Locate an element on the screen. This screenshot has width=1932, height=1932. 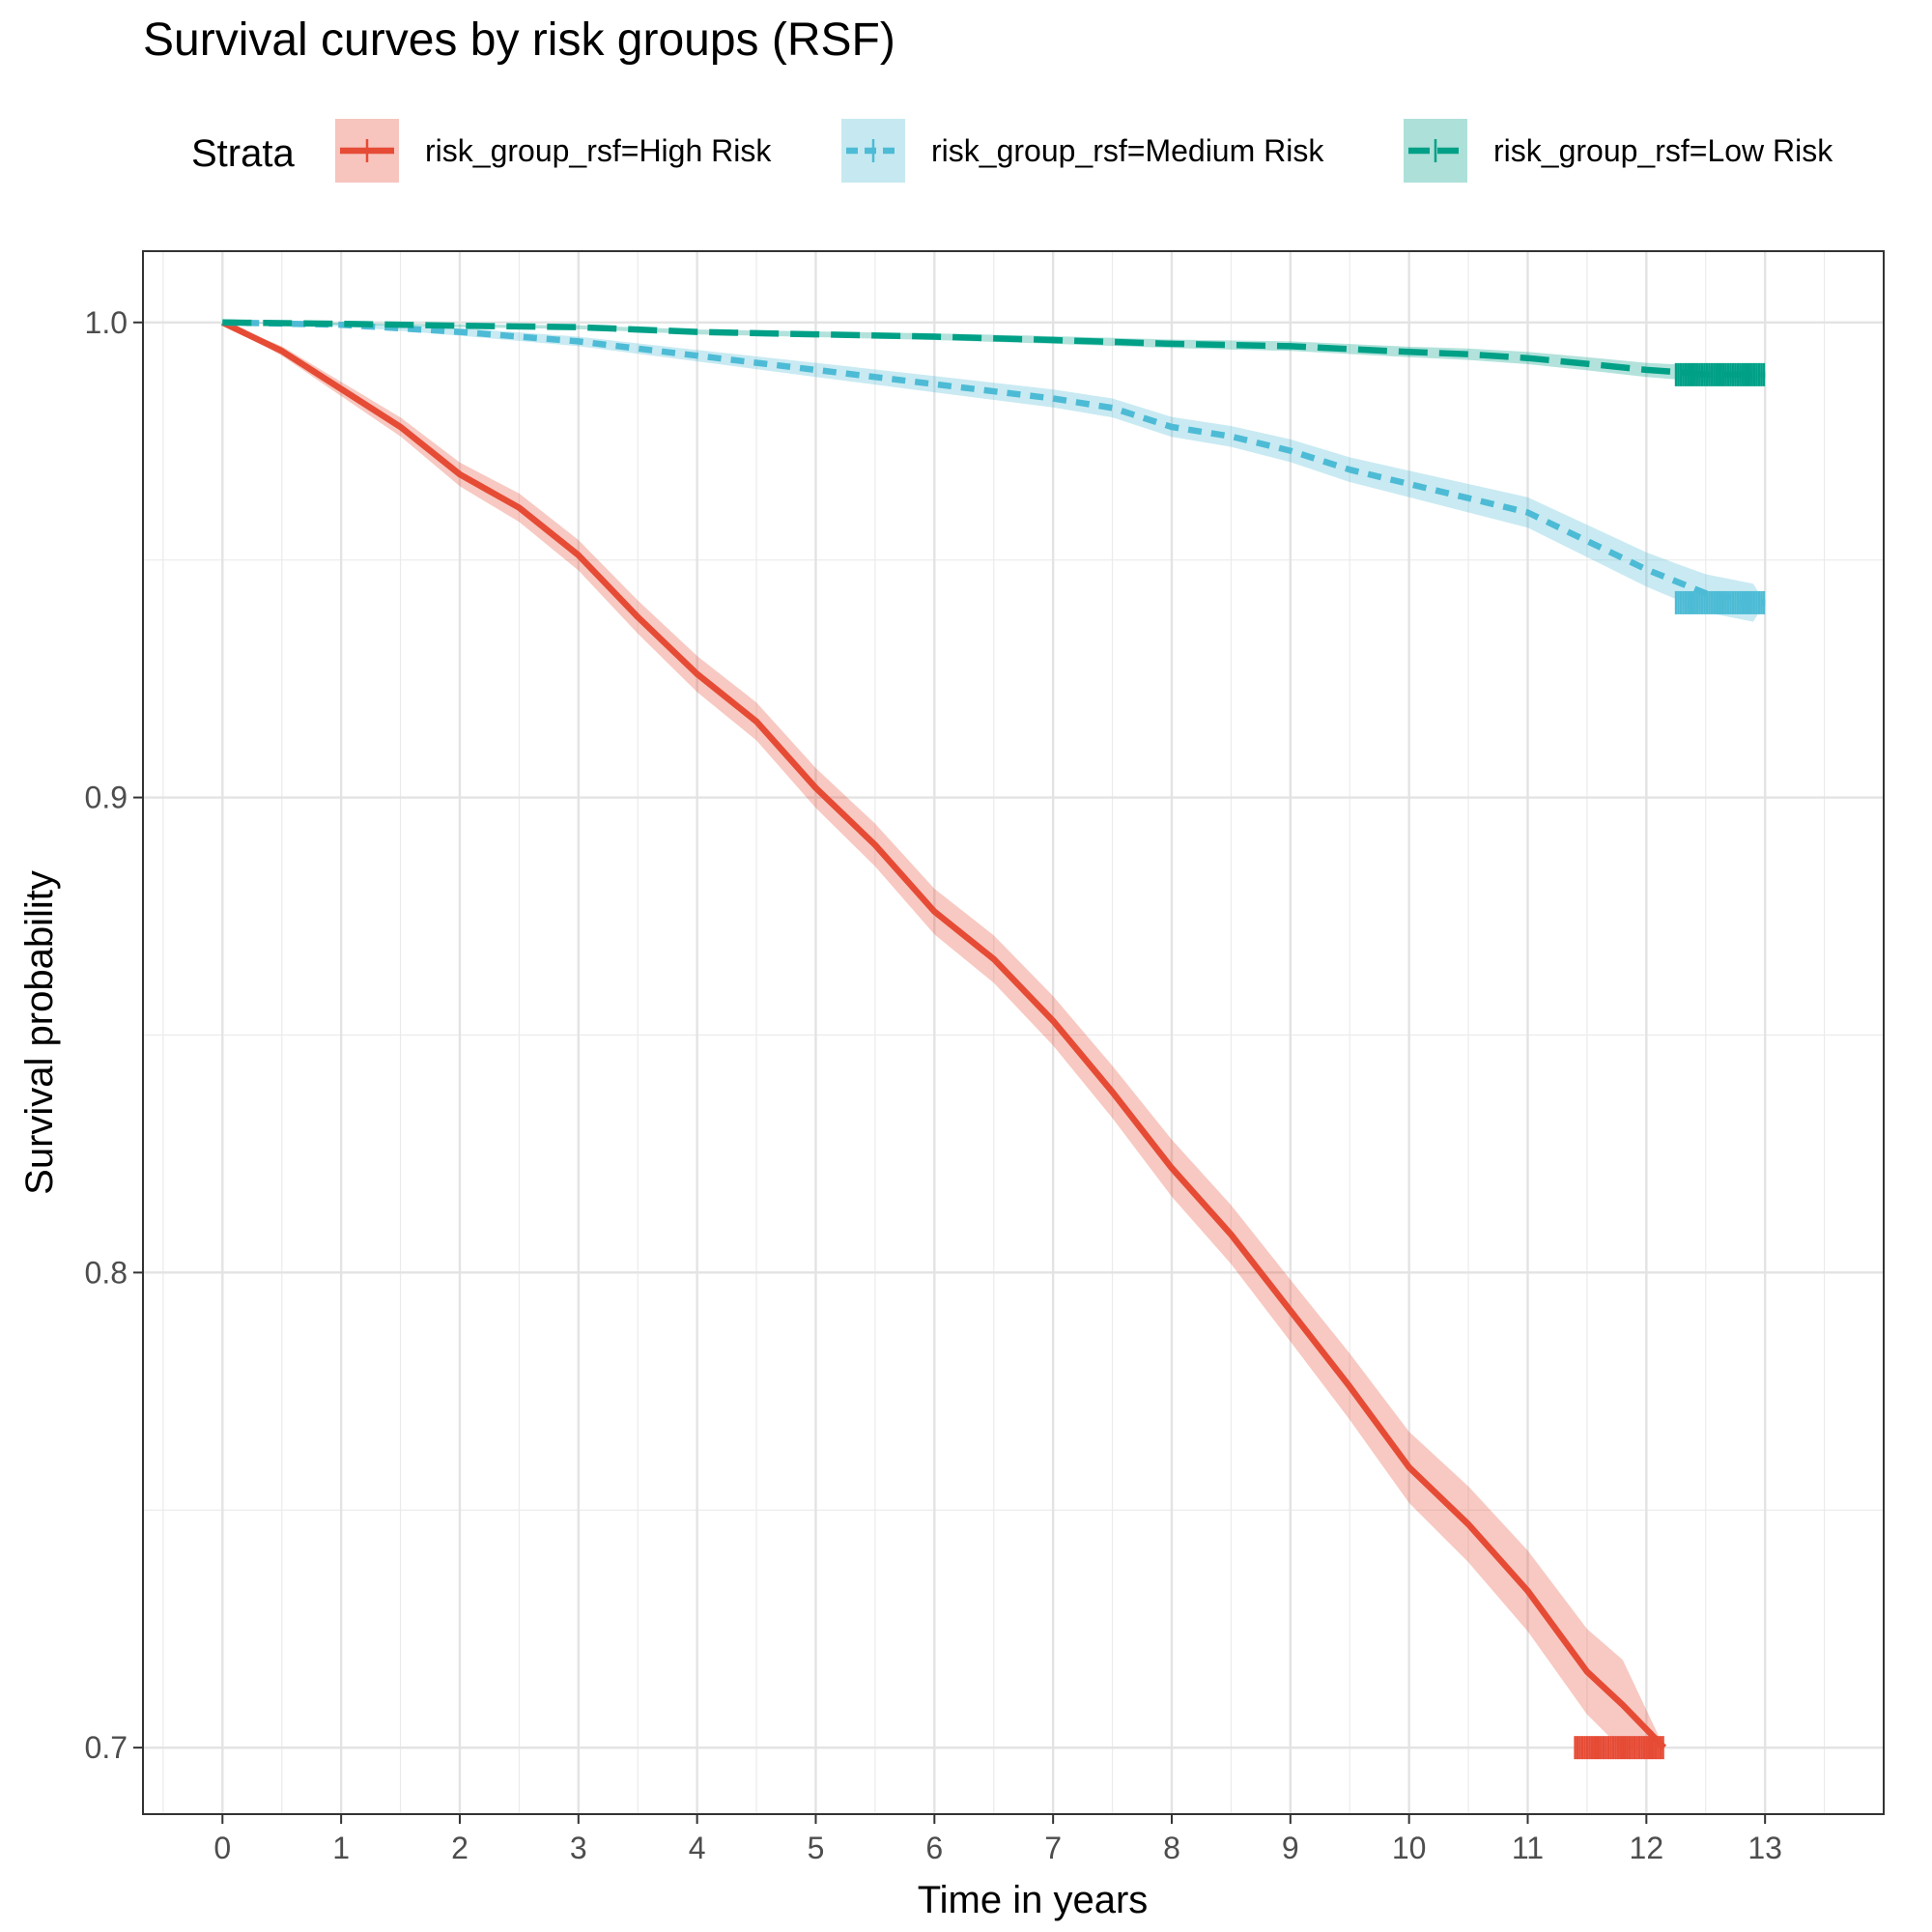
legend-label-high-risk: risk_group_rsf=High Risk is located at coordinates (598, 150).